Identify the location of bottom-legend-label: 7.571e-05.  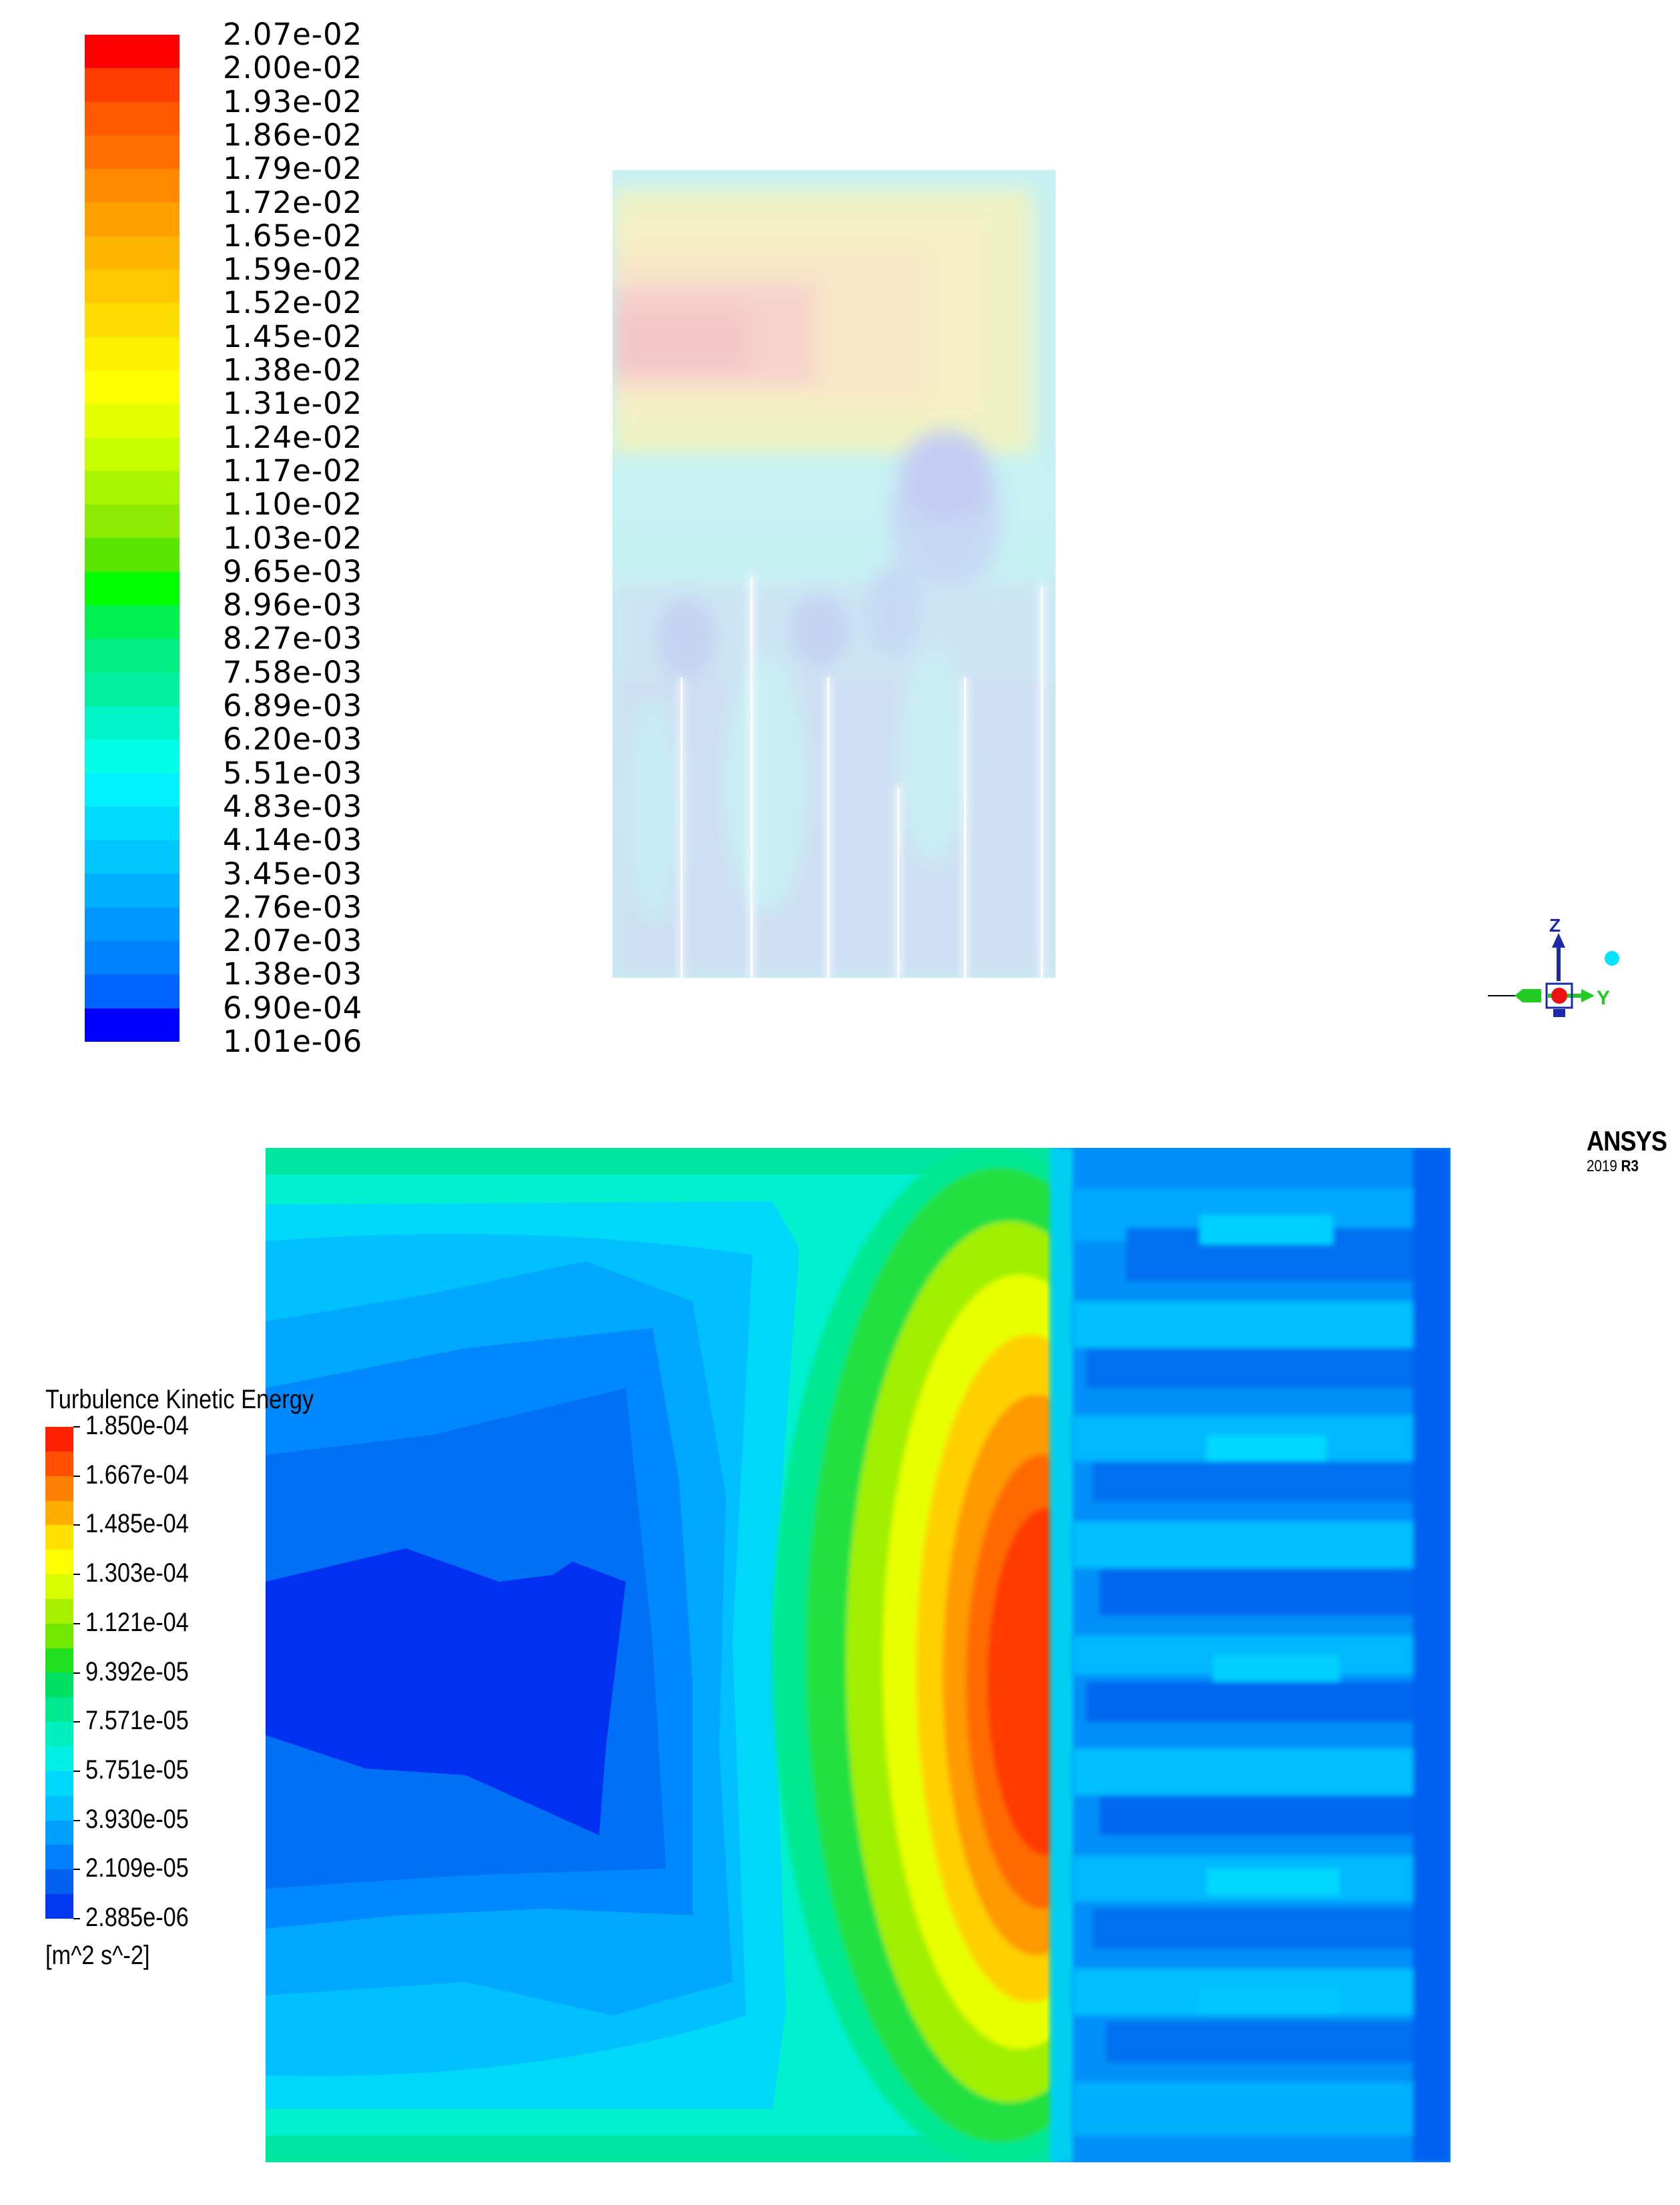
(137, 1721).